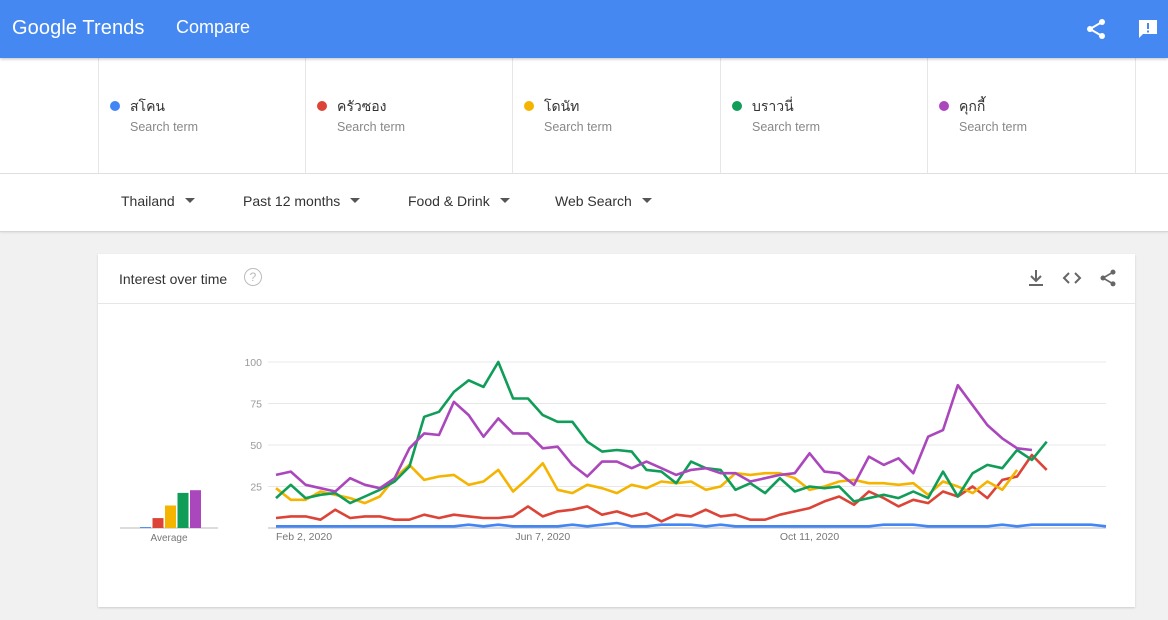 This screenshot has height=620, width=1168. What do you see at coordinates (173, 279) in the screenshot?
I see `card-title: Interest over time` at bounding box center [173, 279].